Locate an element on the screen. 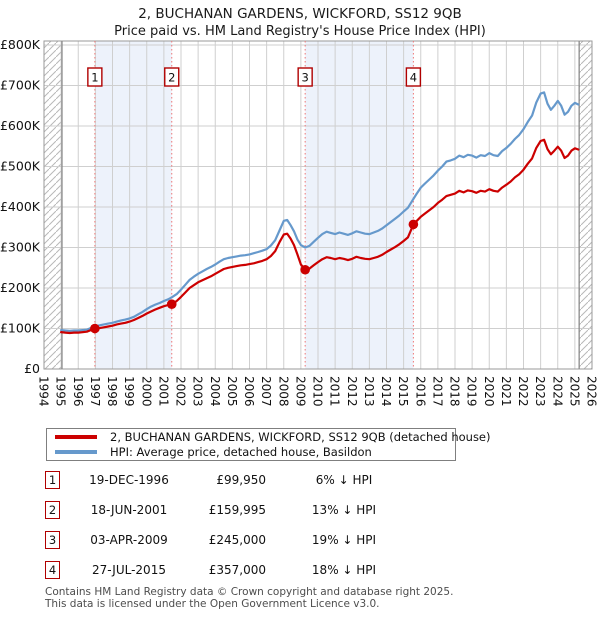  x-axis-tick-label: 2012 is located at coordinates (352, 391).